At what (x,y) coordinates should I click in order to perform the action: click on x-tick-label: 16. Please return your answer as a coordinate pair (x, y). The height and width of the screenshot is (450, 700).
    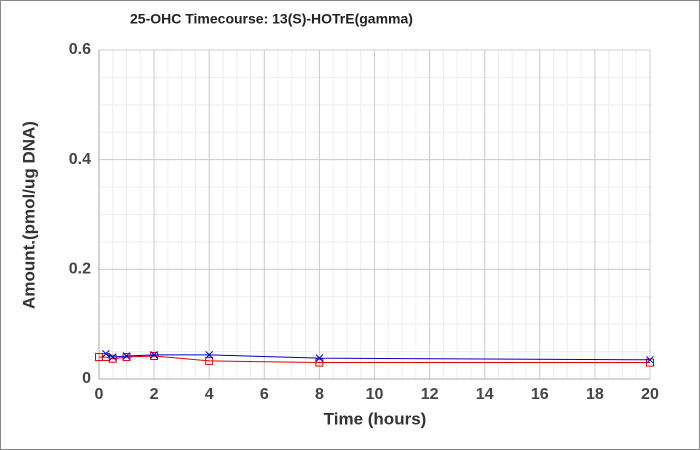
    Looking at the image, I should click on (540, 394).